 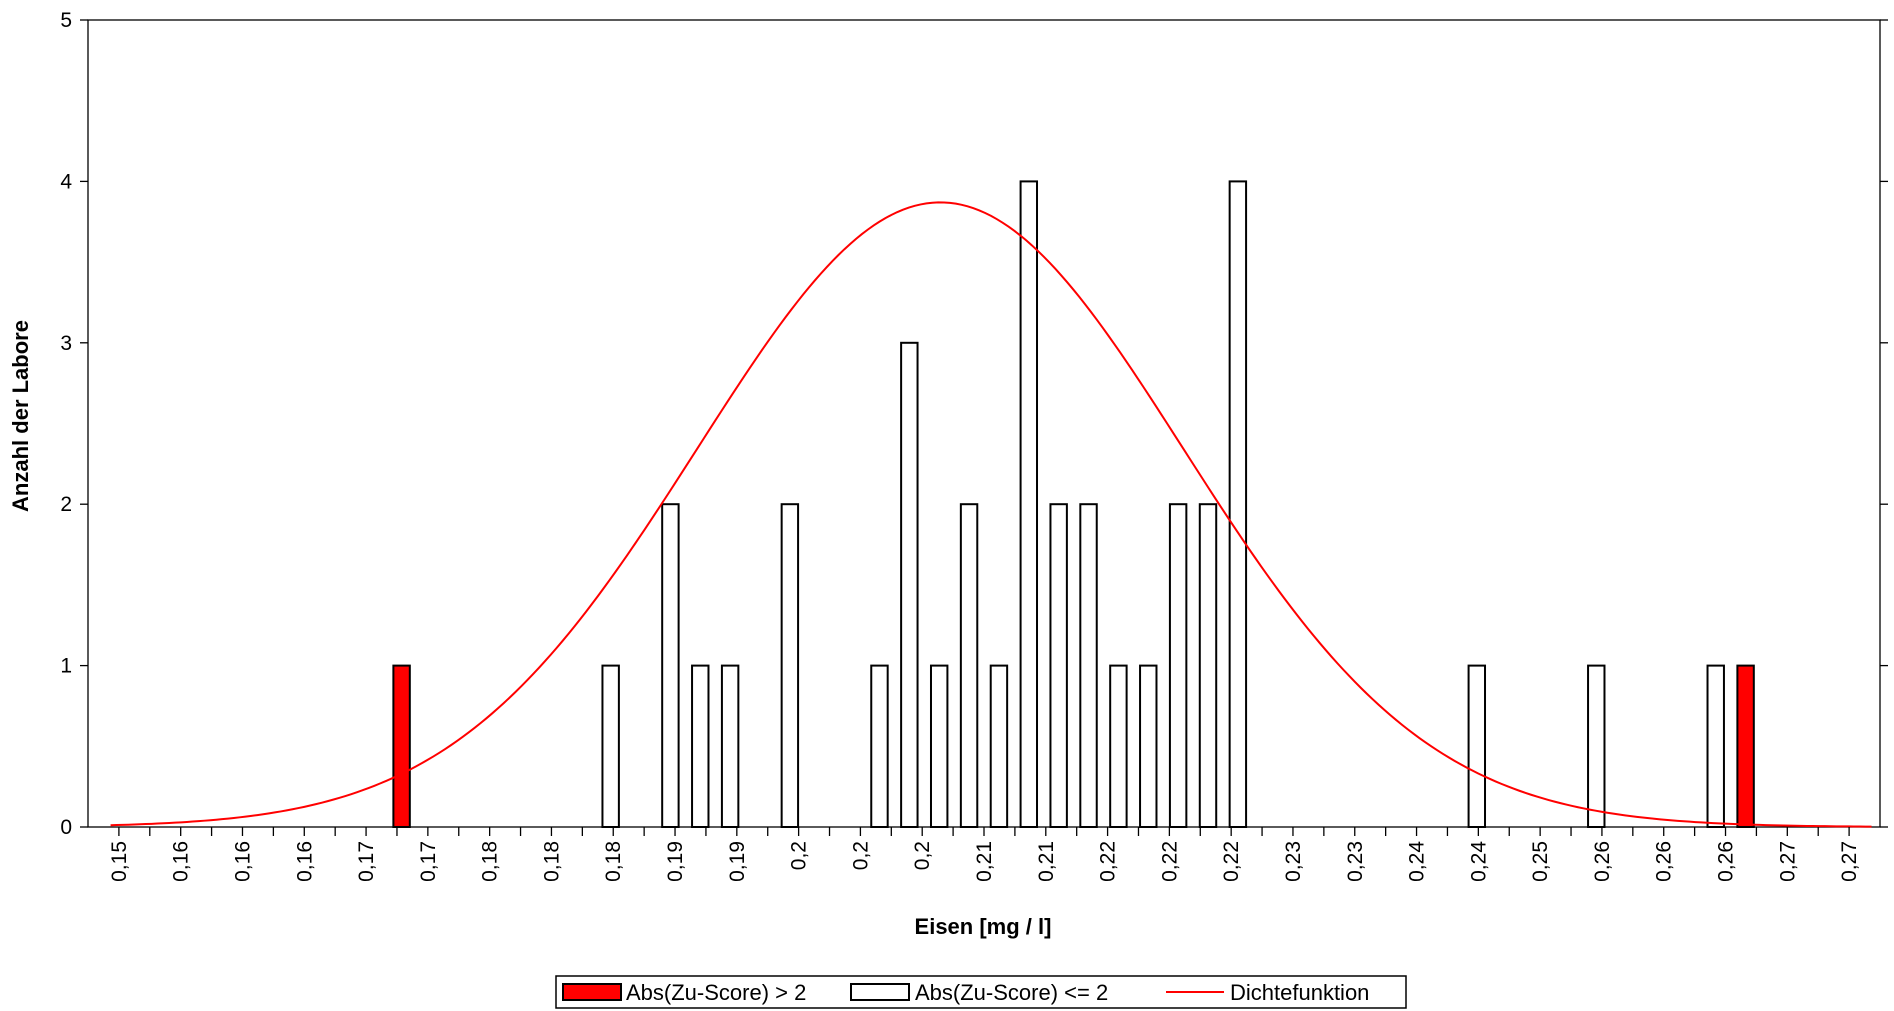 What do you see at coordinates (983, 926) in the screenshot?
I see `x-axis-title: Eisen [mg / l]` at bounding box center [983, 926].